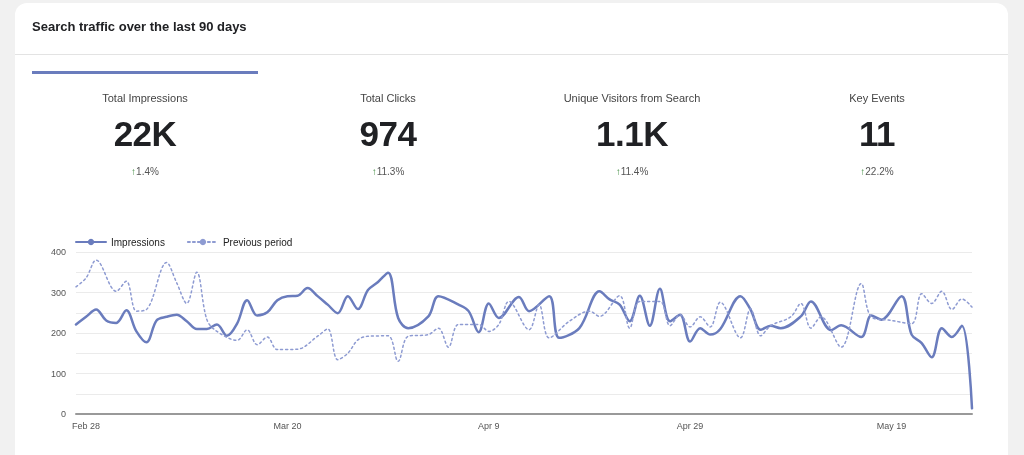 This screenshot has height=455, width=1024. I want to click on x-tick-label: Apr 9, so click(489, 425).